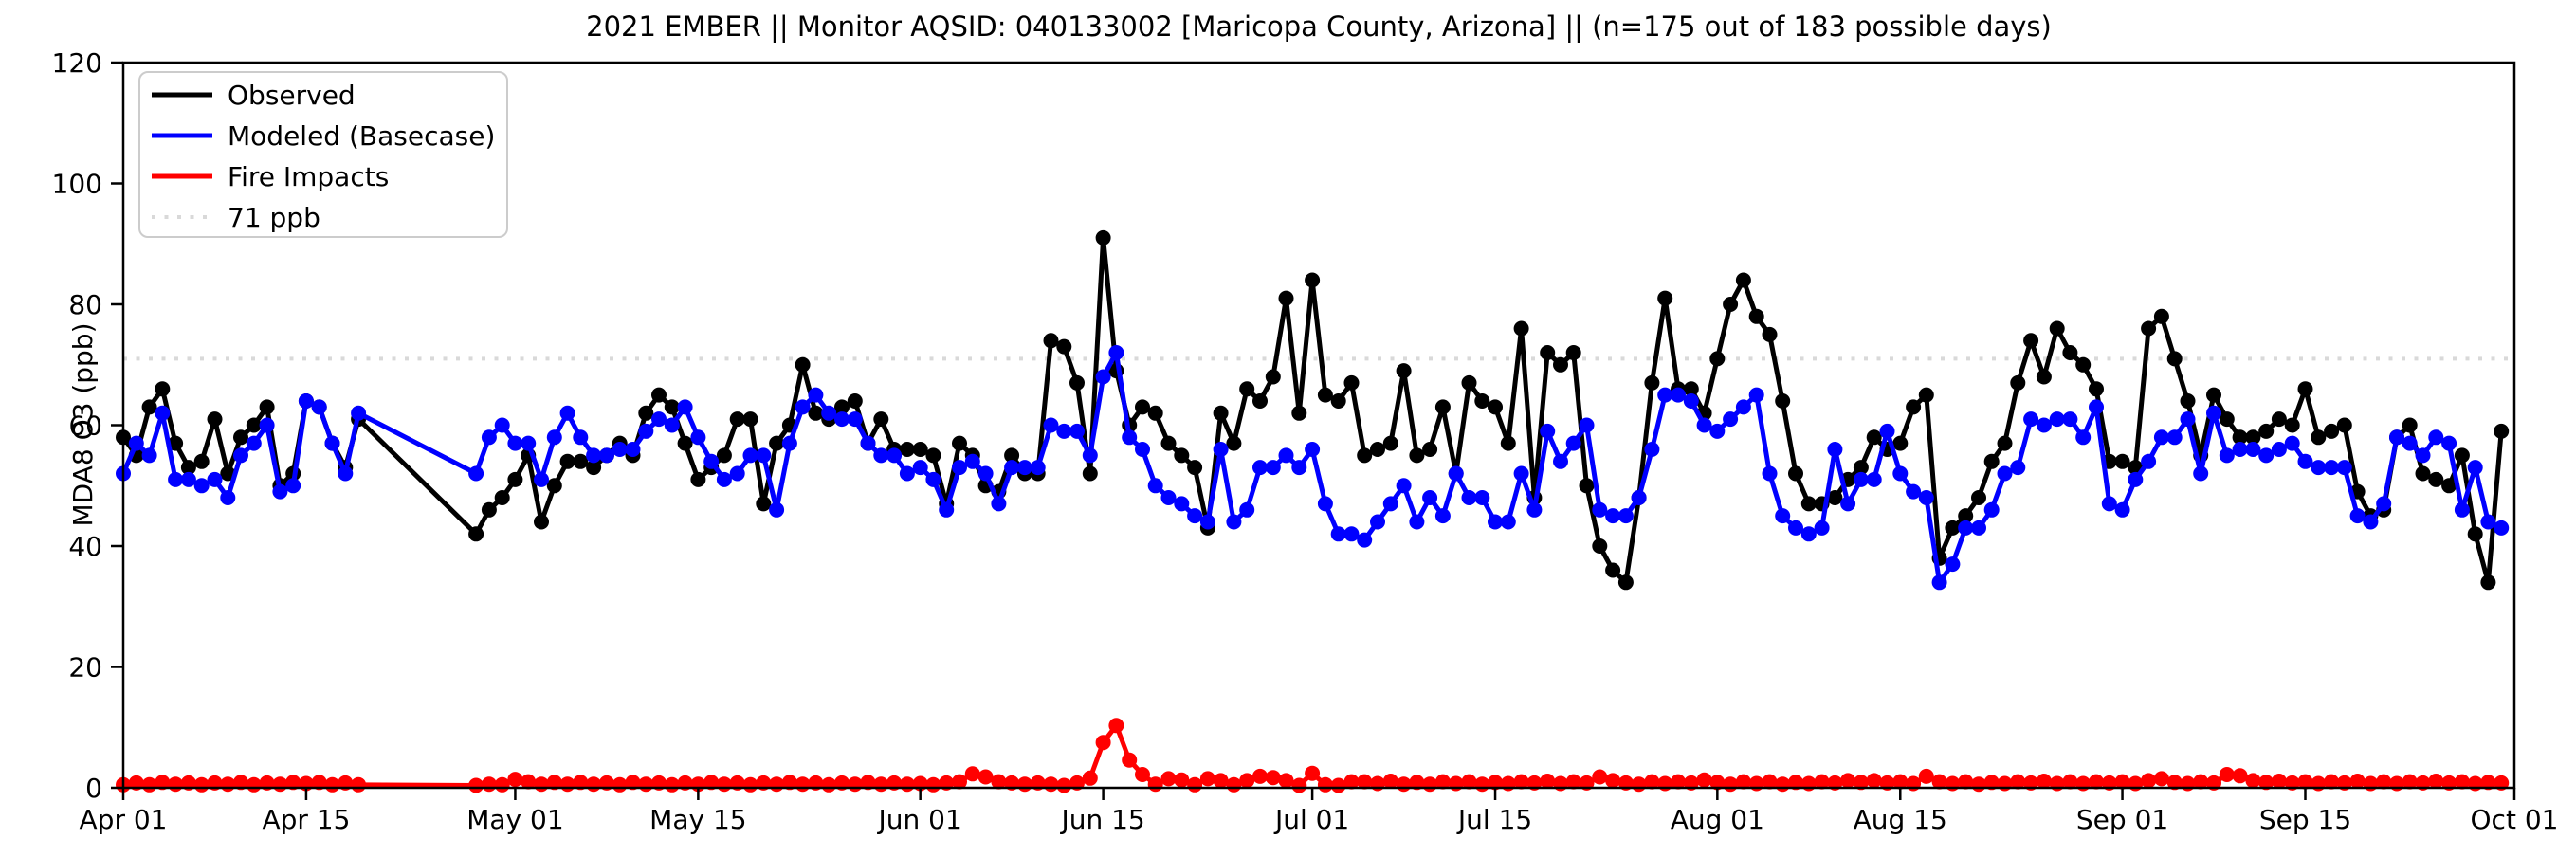 The width and height of the screenshot is (2576, 857). I want to click on x-tick-label: Sep 01, so click(2122, 819).